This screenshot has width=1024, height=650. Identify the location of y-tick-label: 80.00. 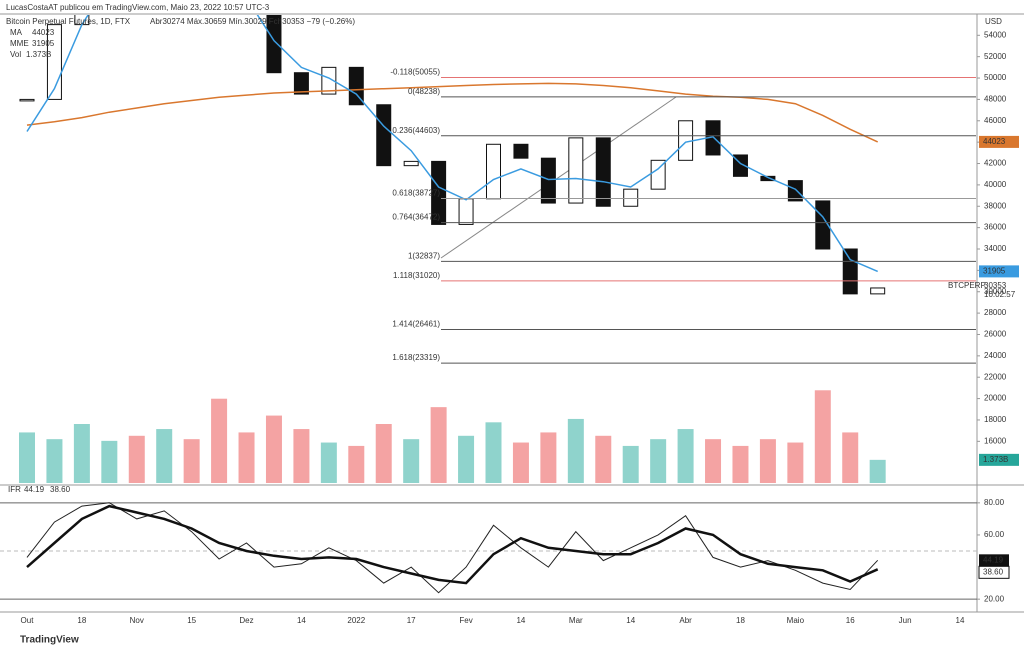
(994, 502).